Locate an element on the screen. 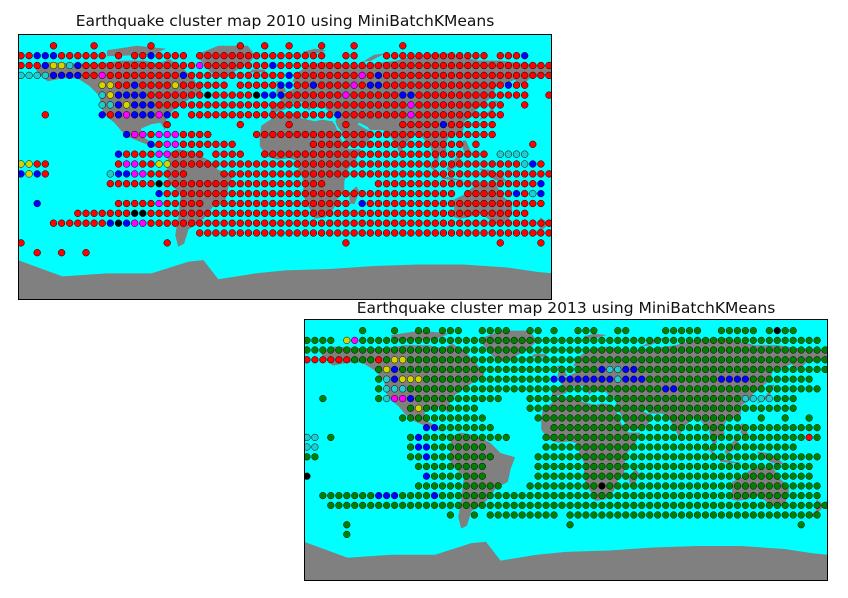  cluster-marker-black is located at coordinates (256, 95).